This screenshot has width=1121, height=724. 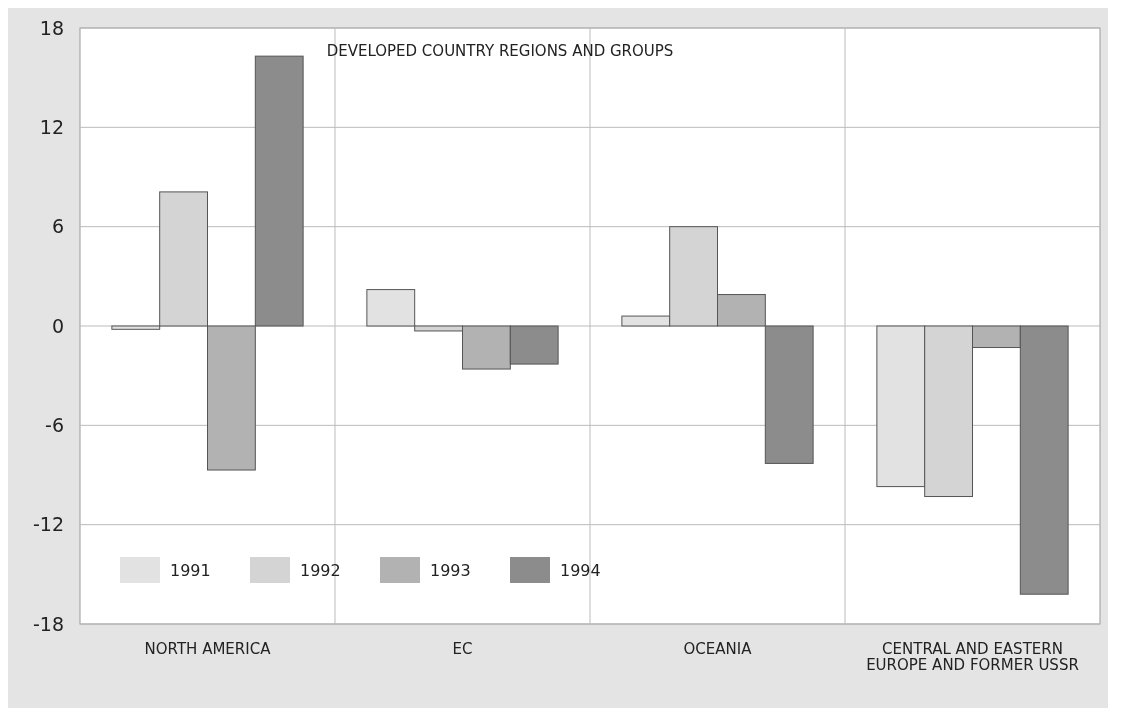 What do you see at coordinates (48, 524) in the screenshot?
I see `y-tick-label: -12` at bounding box center [48, 524].